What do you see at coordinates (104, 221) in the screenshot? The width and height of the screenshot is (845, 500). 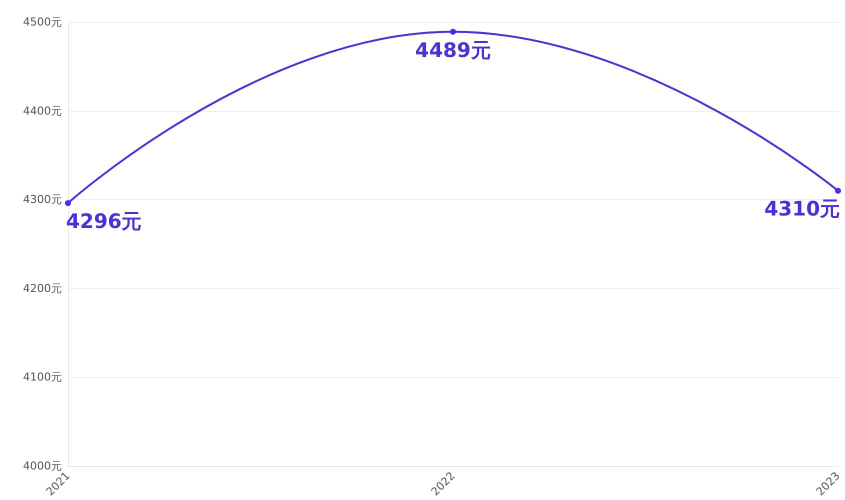 I see `data-label: 4296元` at bounding box center [104, 221].